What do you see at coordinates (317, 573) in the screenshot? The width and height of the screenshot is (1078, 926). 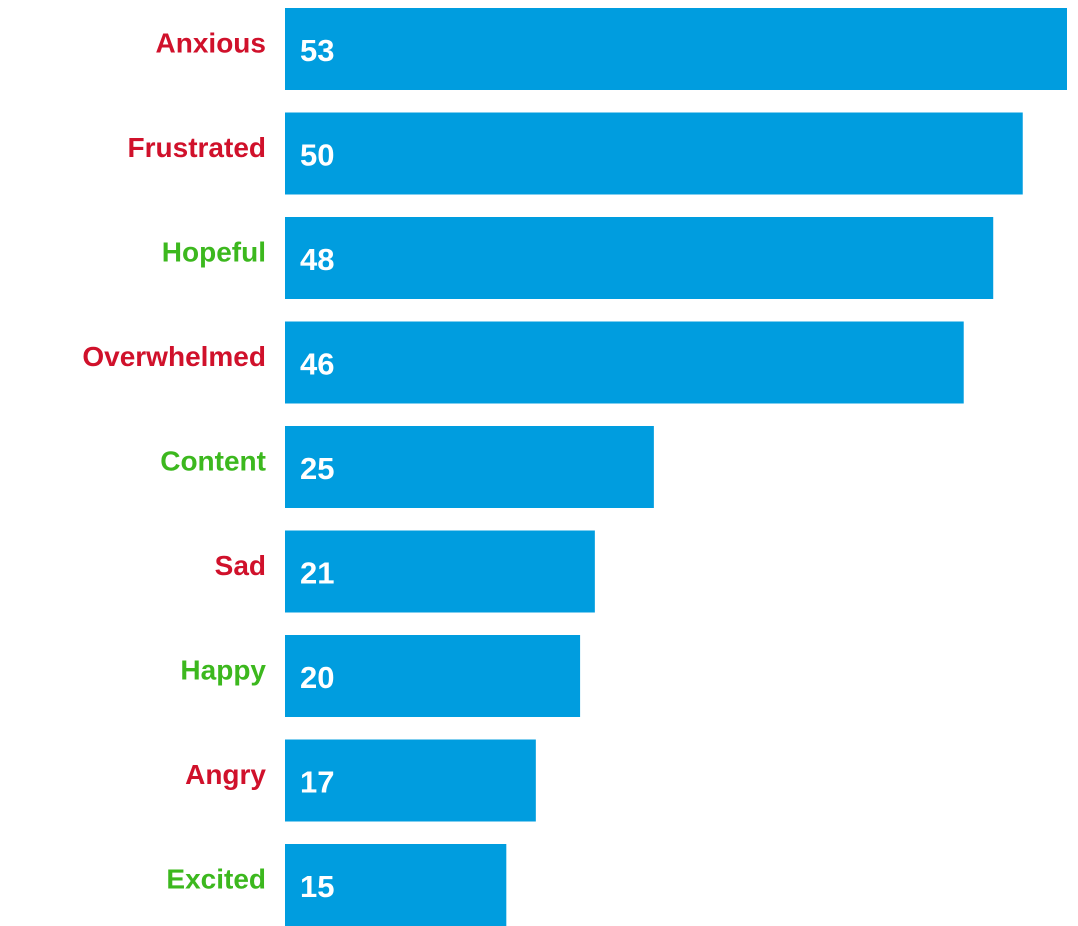 I see `value-label: 21` at bounding box center [317, 573].